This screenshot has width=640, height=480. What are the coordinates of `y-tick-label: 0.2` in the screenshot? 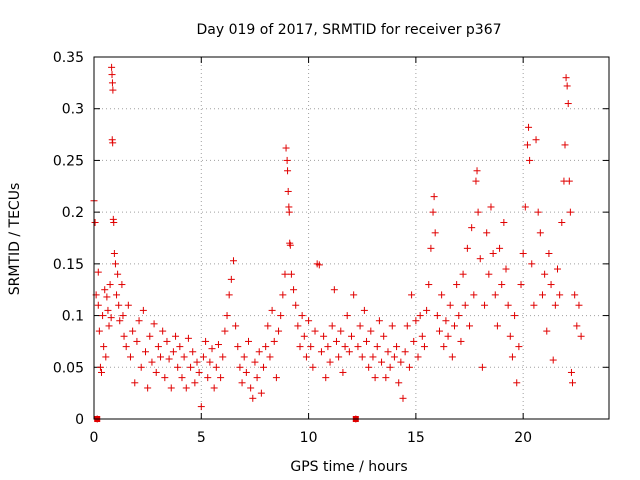 It's located at (73, 213).